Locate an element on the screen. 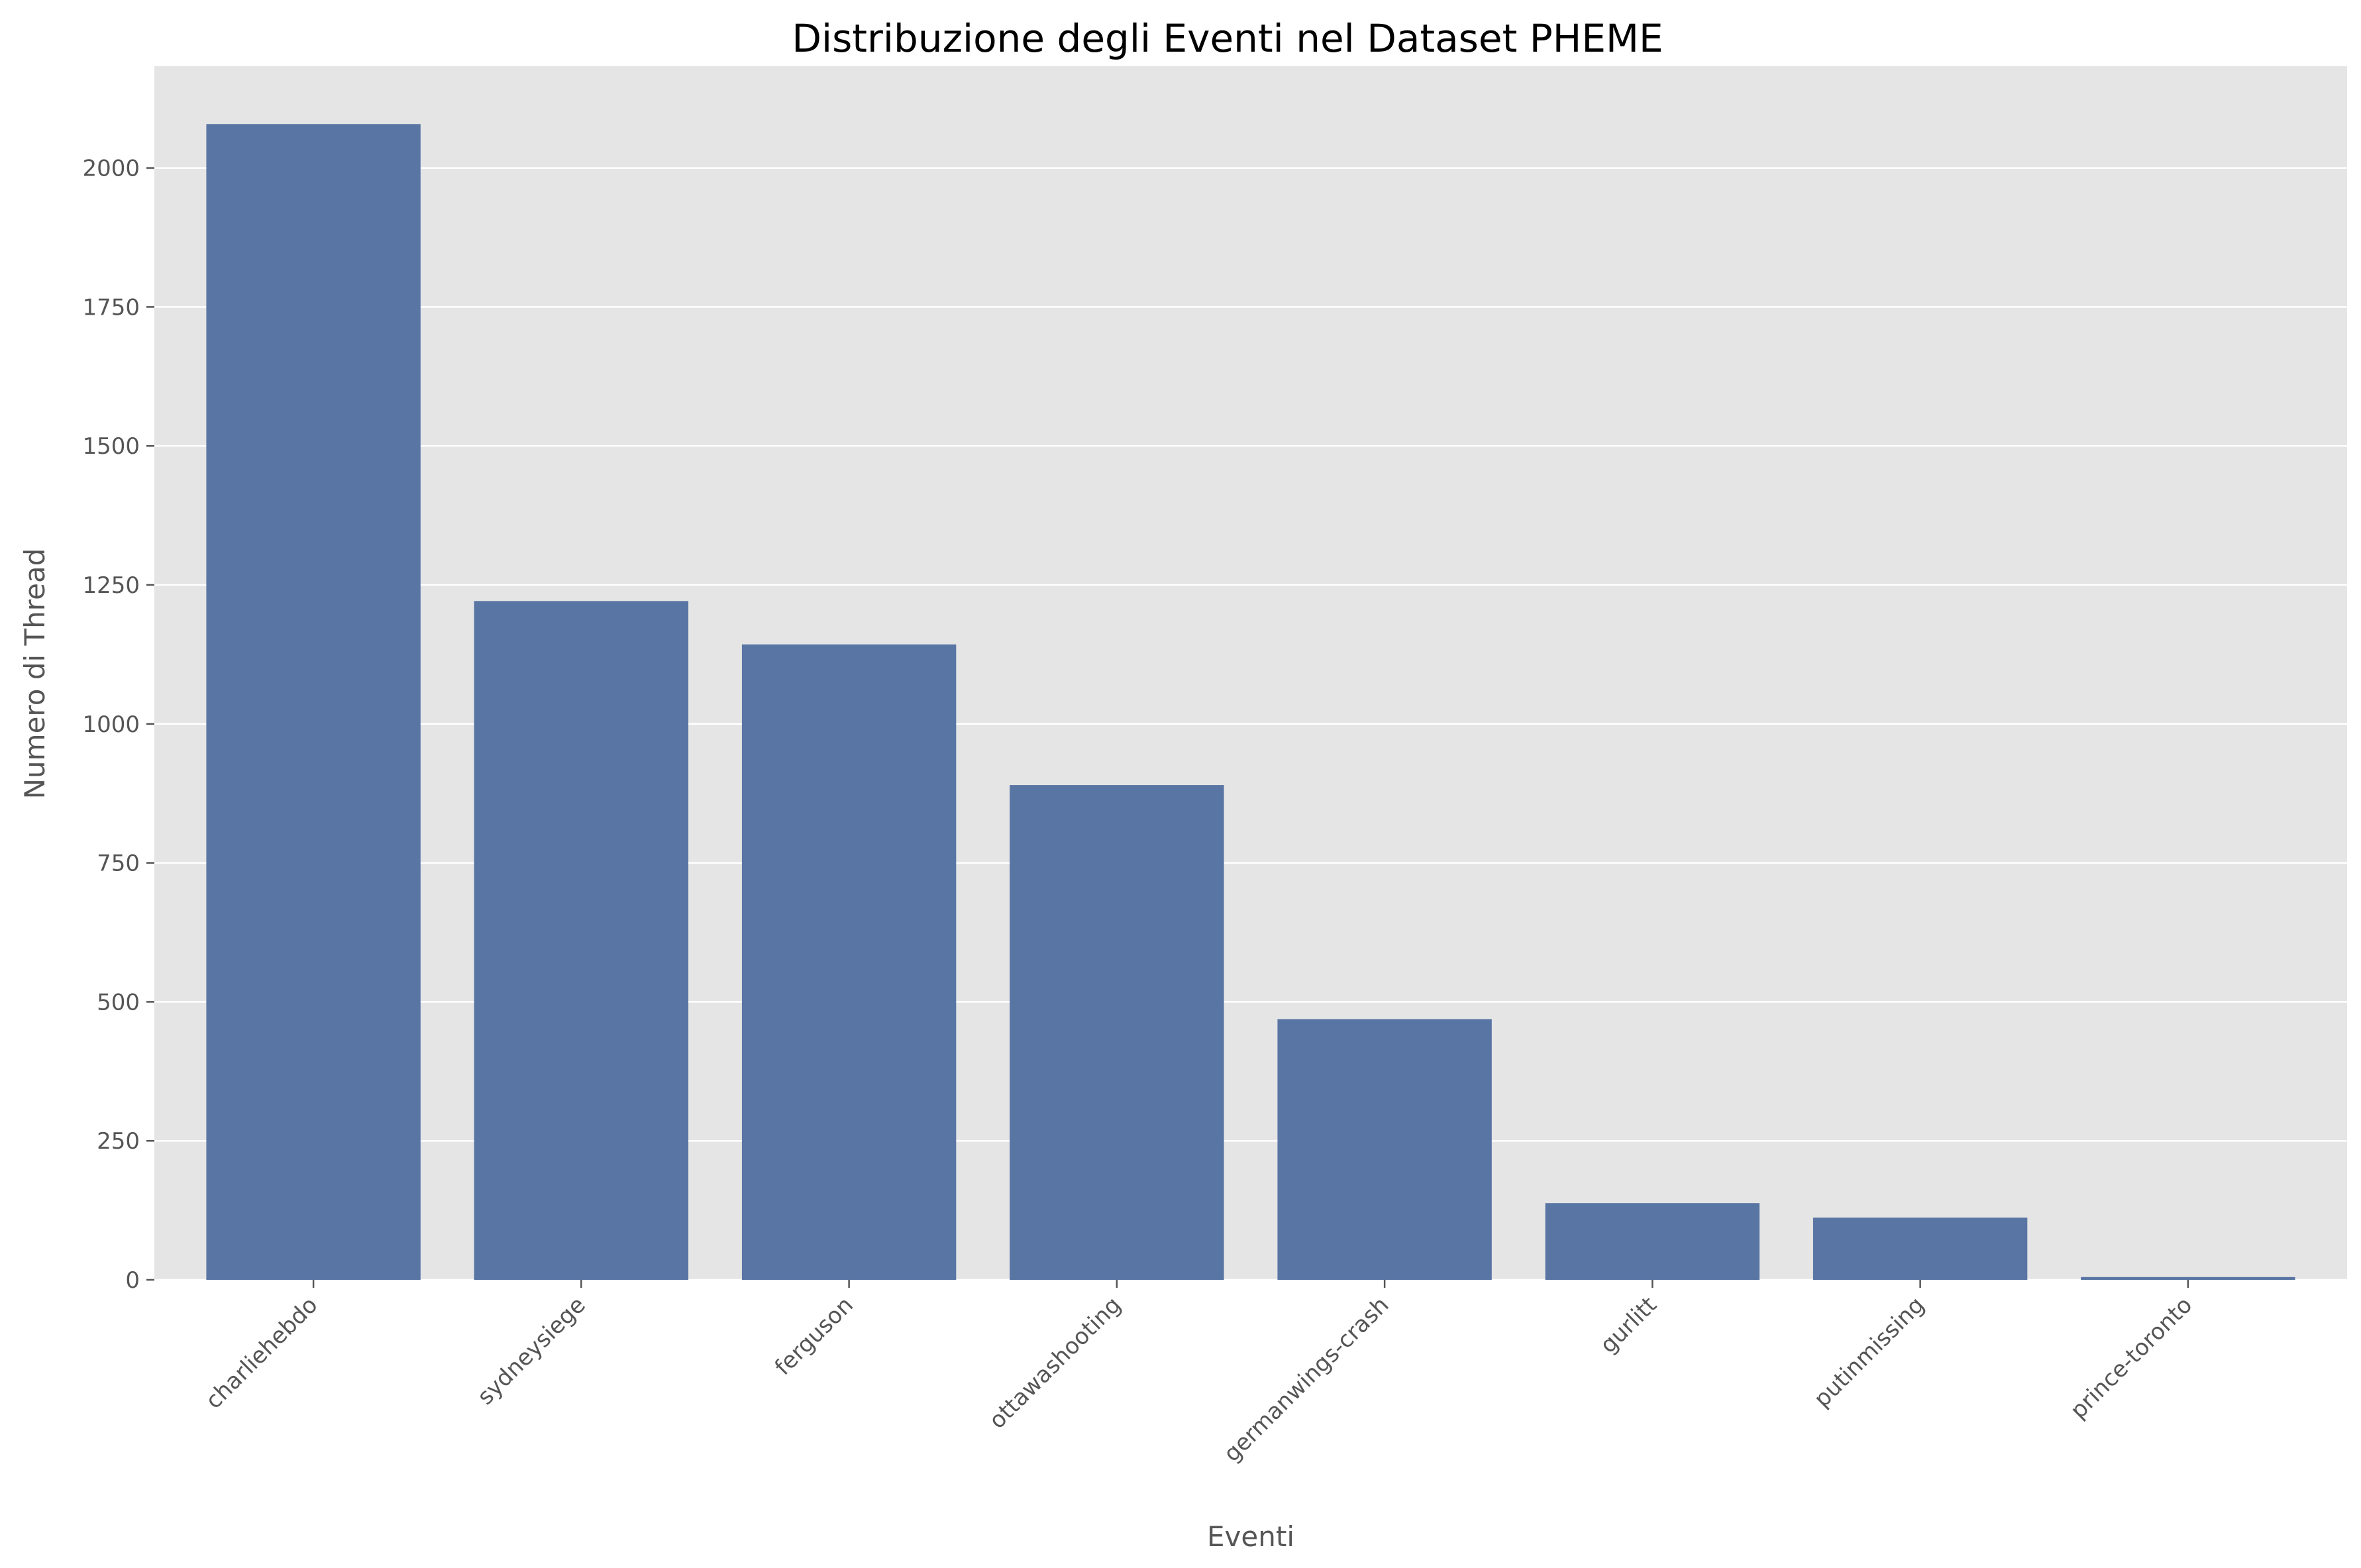  y-tick-label: 1250 is located at coordinates (111, 585).